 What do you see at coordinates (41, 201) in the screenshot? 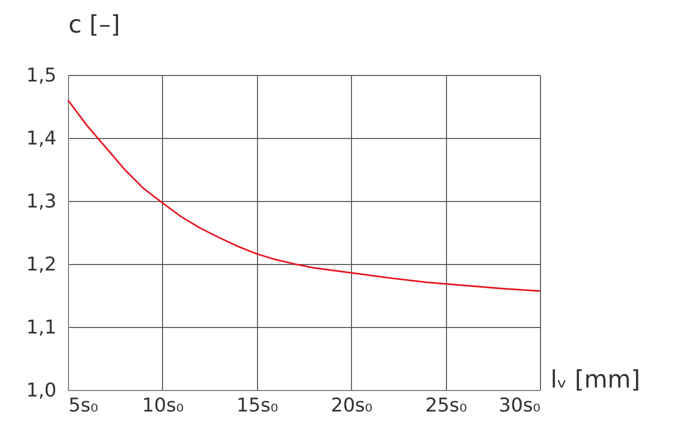
I see `y-tick-label: 1,3` at bounding box center [41, 201].